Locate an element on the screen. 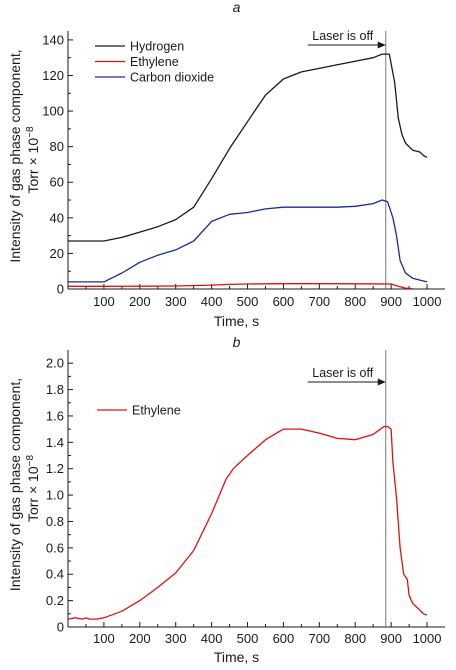 The width and height of the screenshot is (456, 670). y-tick-label: 120 is located at coordinates (53, 75).